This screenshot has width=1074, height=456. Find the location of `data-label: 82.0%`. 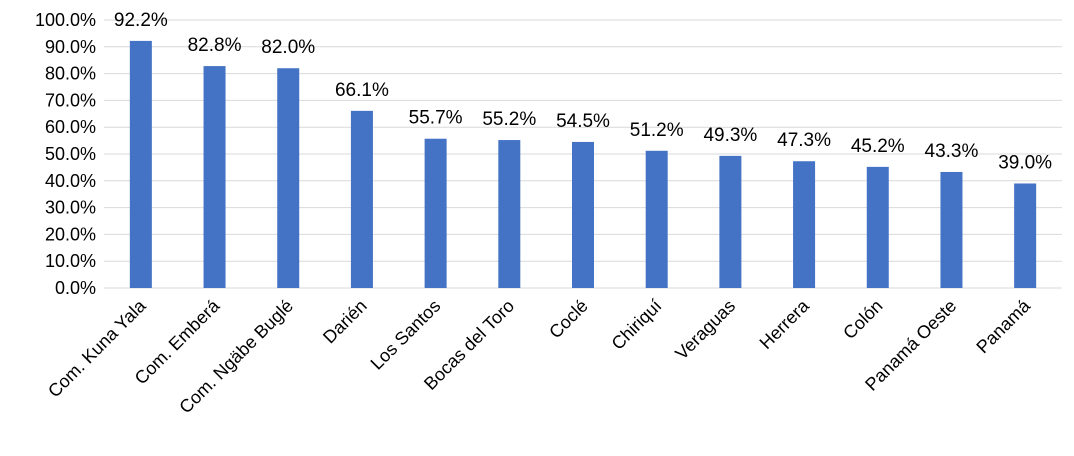

data-label: 82.0% is located at coordinates (288, 47).